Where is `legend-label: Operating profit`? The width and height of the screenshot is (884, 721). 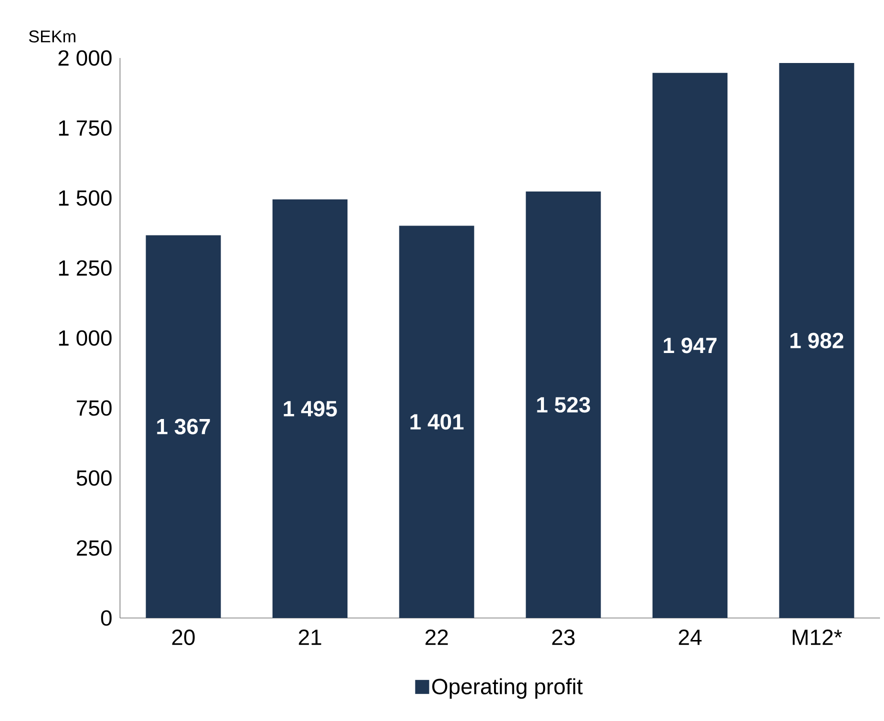 legend-label: Operating profit is located at coordinates (507, 688).